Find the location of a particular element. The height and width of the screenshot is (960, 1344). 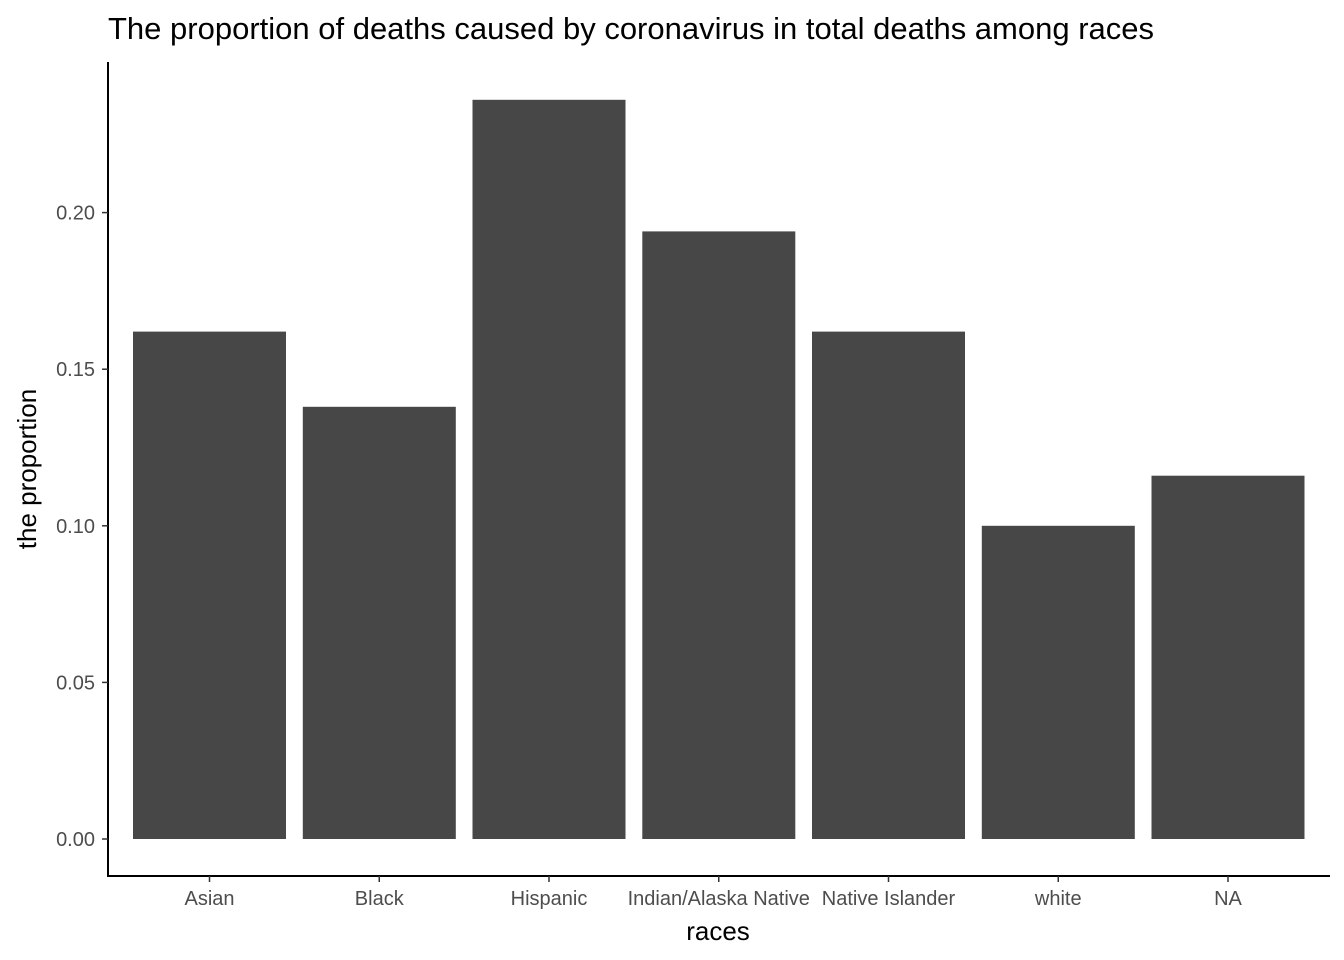

x-tick-label: Asian is located at coordinates (209, 899).